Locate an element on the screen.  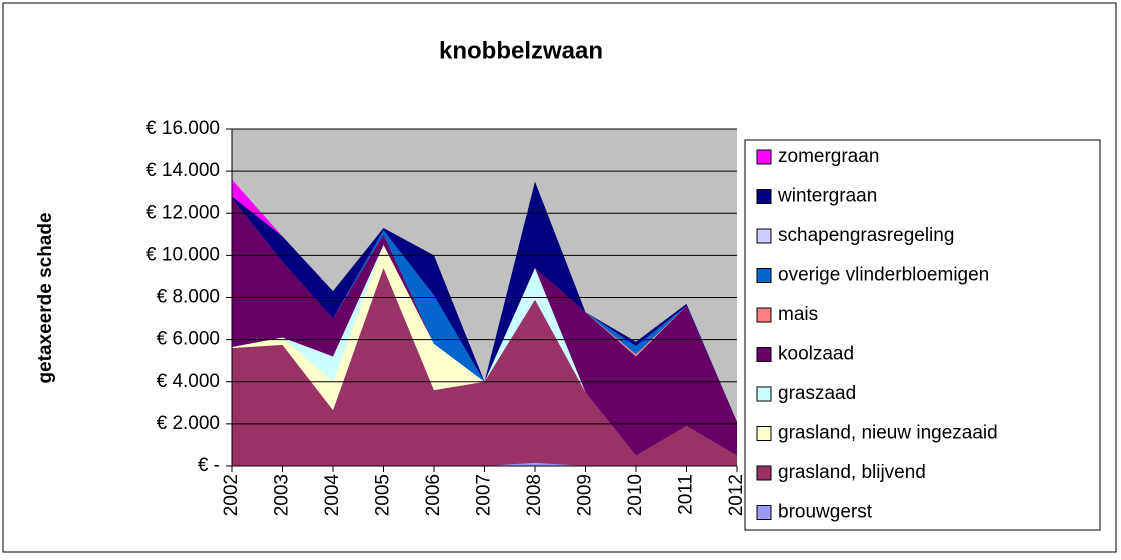
legend-label: overige vlinderbloemigen is located at coordinates (883, 275).